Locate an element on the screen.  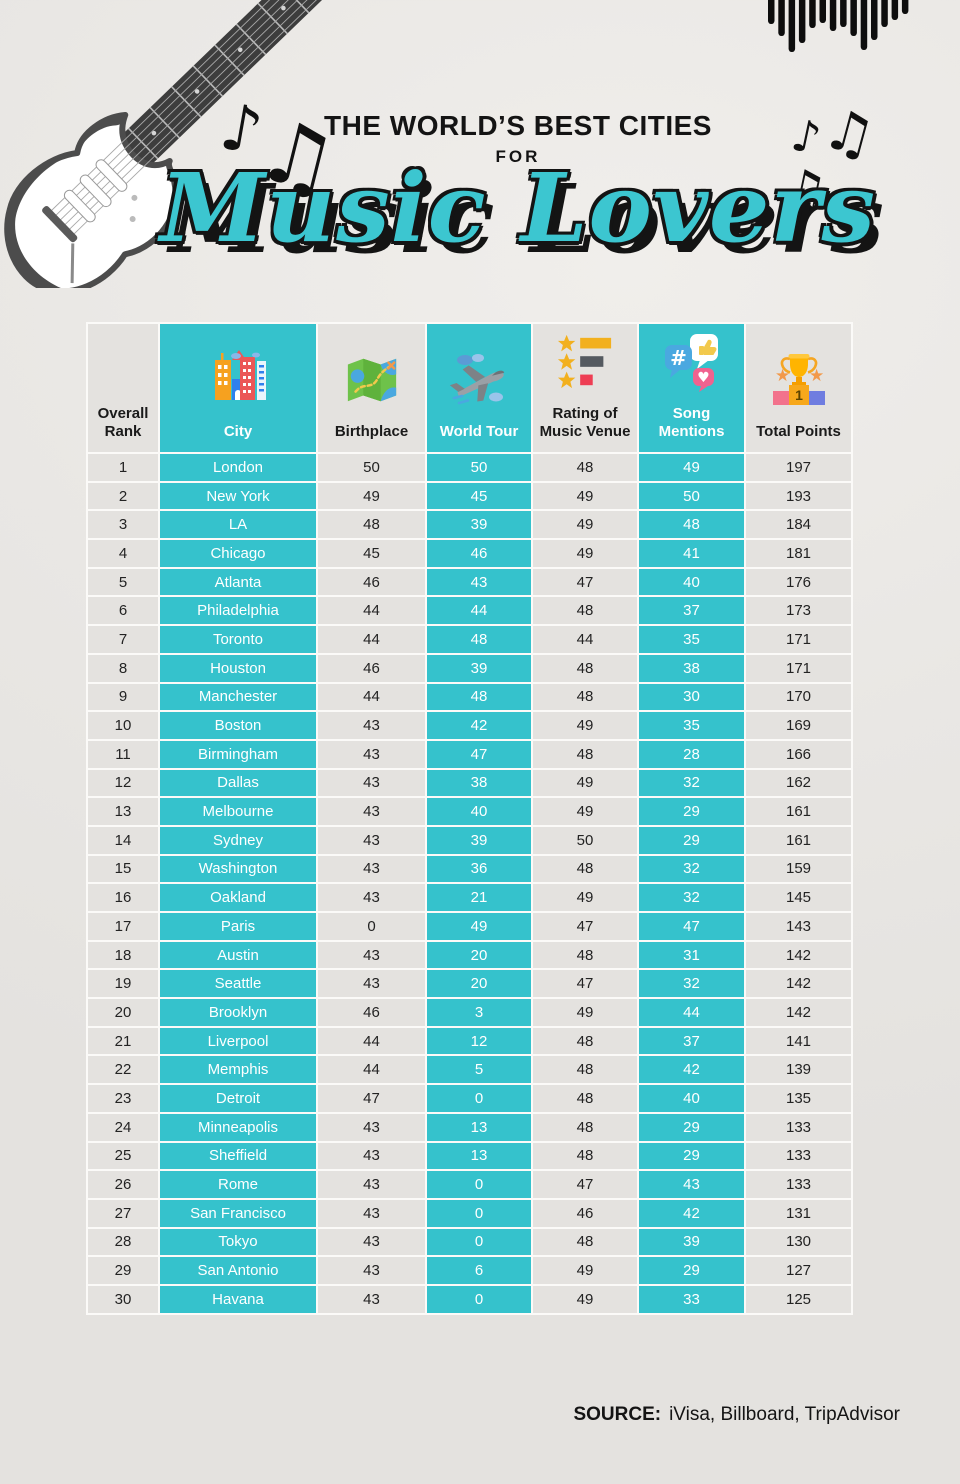
table-row: 28 Tokyo 43 0 48 39 130 is located at coordinates (469, 1242).